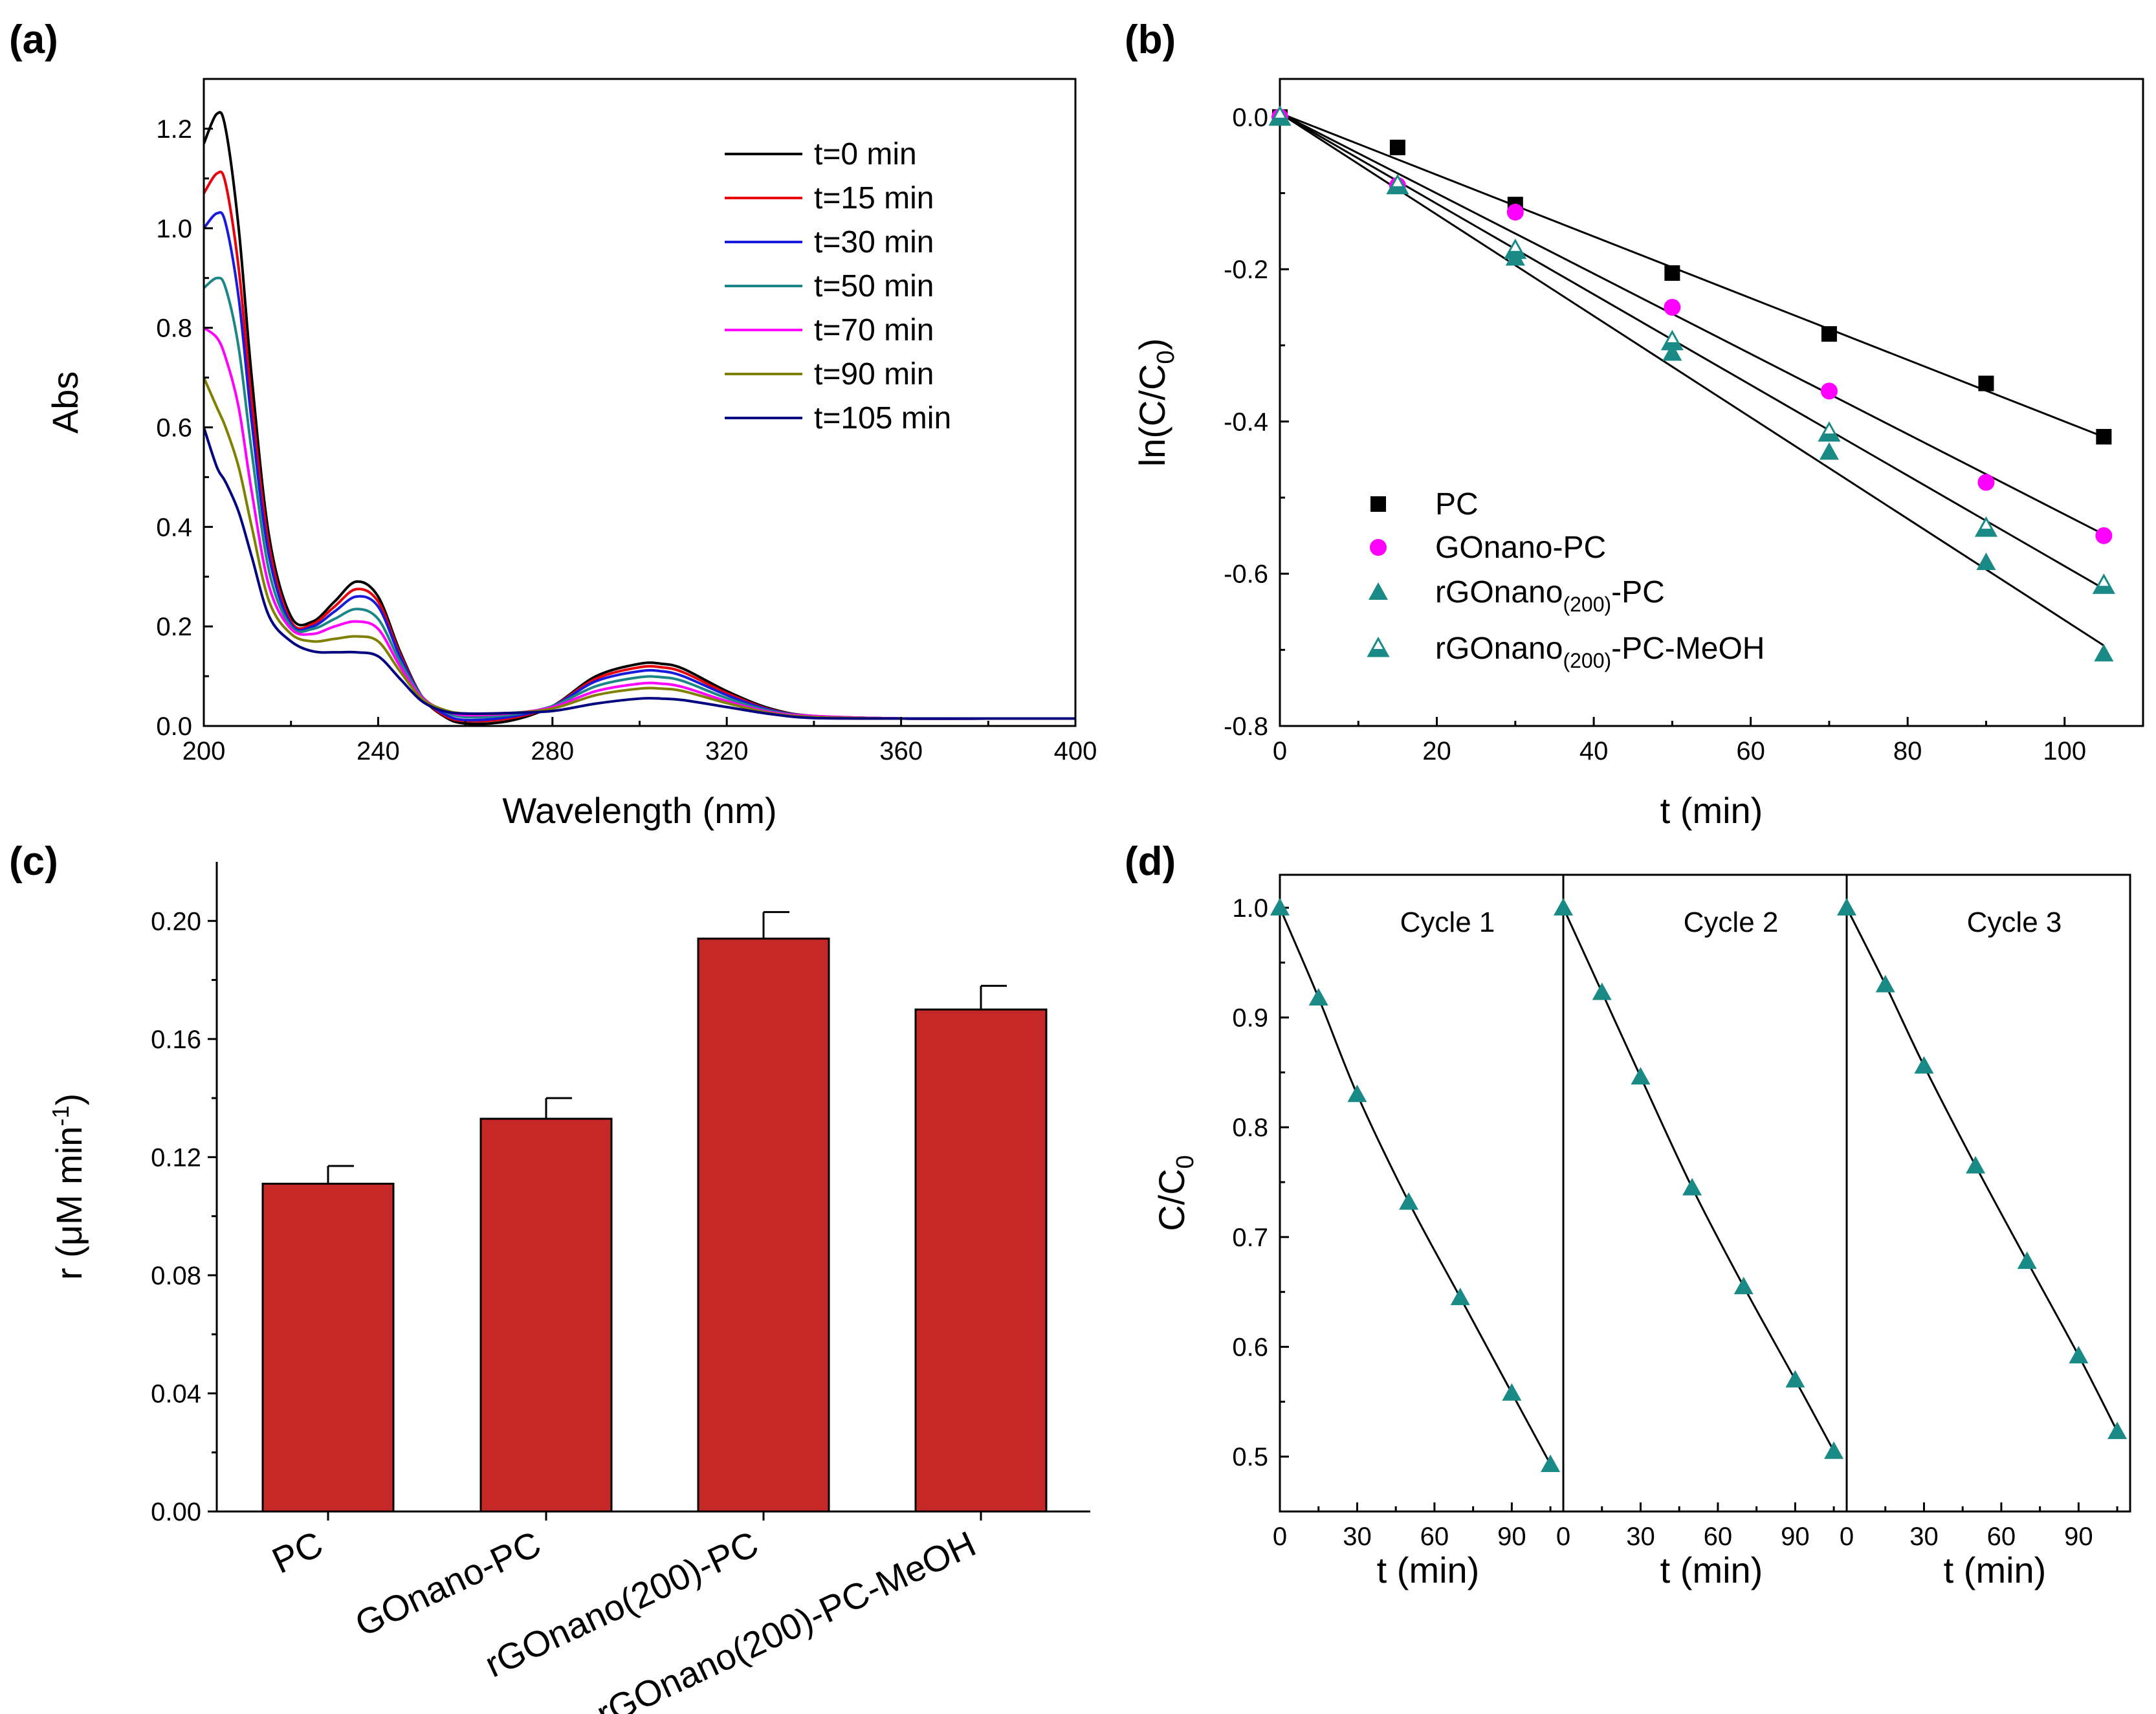 The image size is (2156, 1714). What do you see at coordinates (1447, 922) in the screenshot?
I see `cycle-label-d: Cycle 1` at bounding box center [1447, 922].